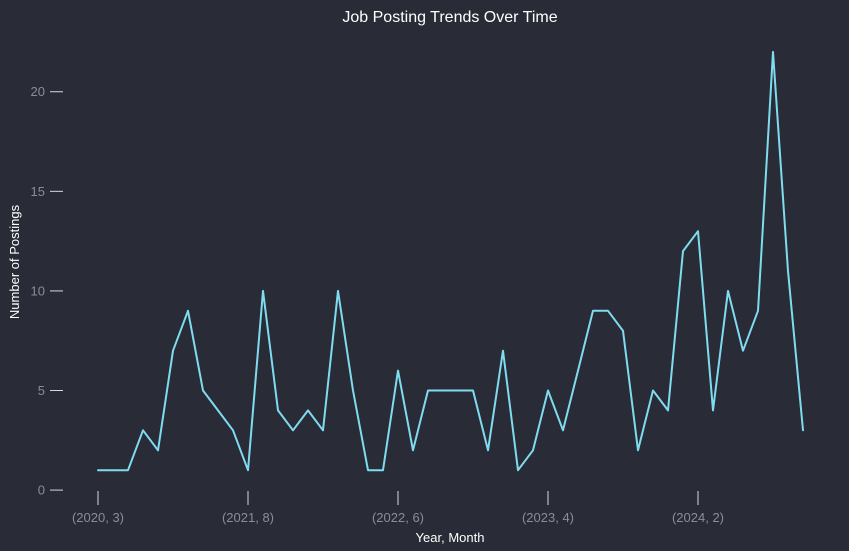 The image size is (849, 551). What do you see at coordinates (47, 291) in the screenshot?
I see `y-axis: 0 5 10 15 20` at bounding box center [47, 291].